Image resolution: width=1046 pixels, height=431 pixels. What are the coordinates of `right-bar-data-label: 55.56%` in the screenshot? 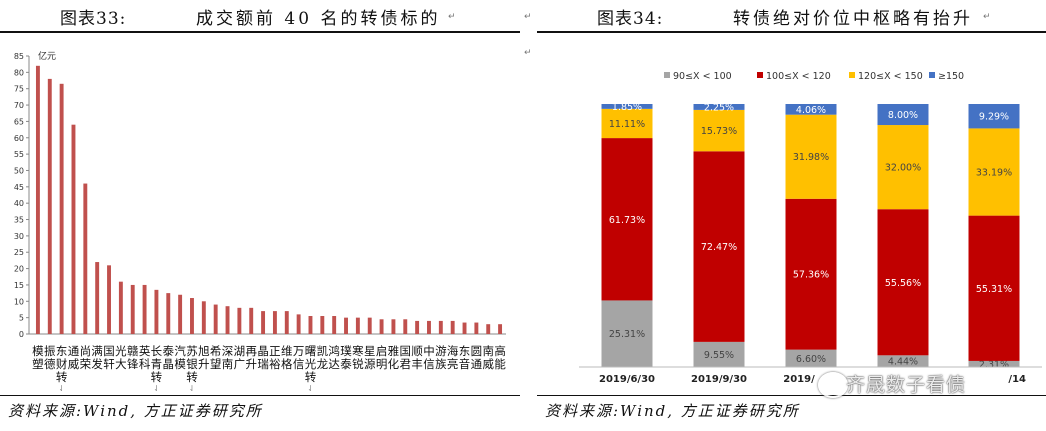 It's located at (903, 283).